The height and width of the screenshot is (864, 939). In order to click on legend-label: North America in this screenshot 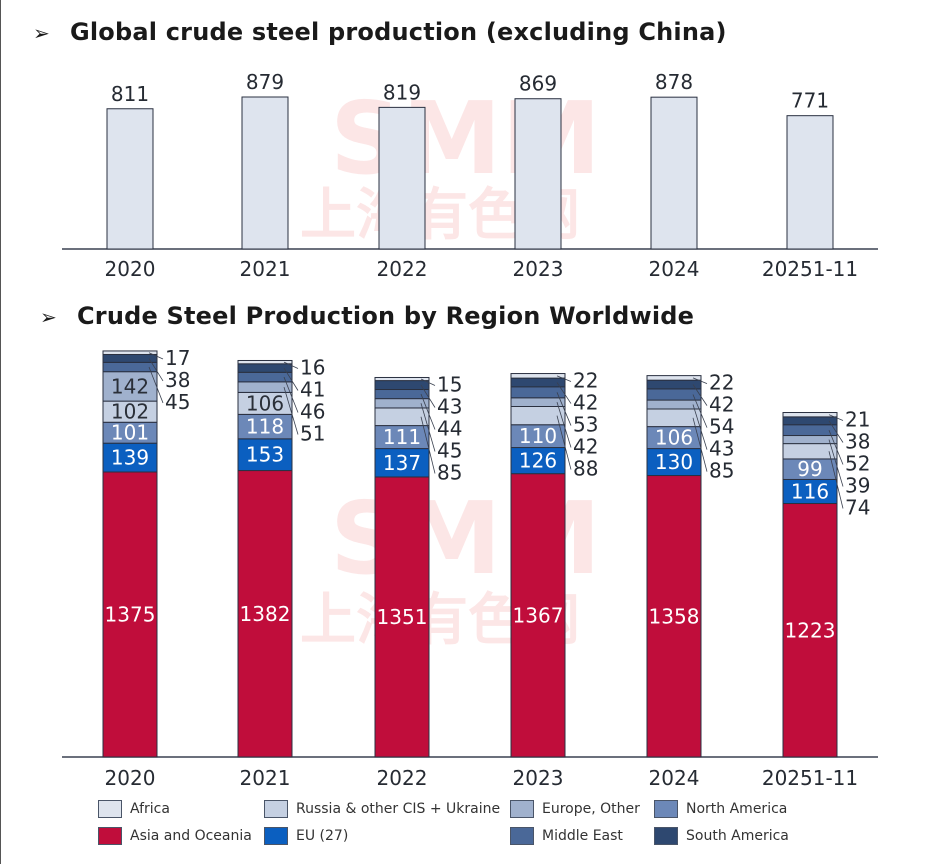, I will do `click(737, 809)`.